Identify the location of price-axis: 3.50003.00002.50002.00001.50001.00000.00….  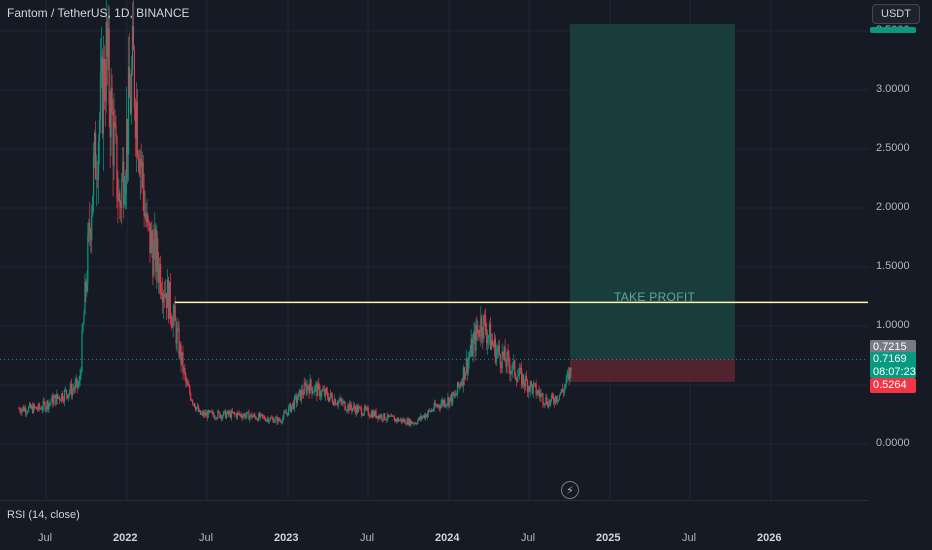
(900, 264).